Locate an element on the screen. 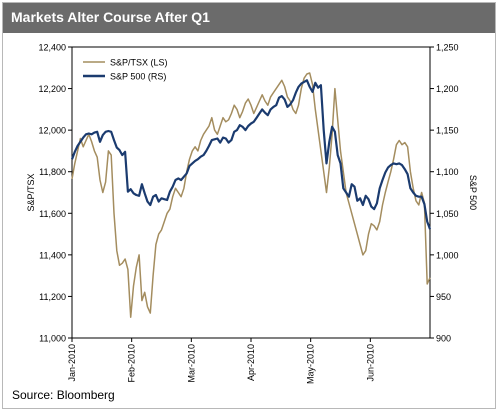 This screenshot has width=500, height=413. x-tick-label: Apr-2010 is located at coordinates (251, 362).